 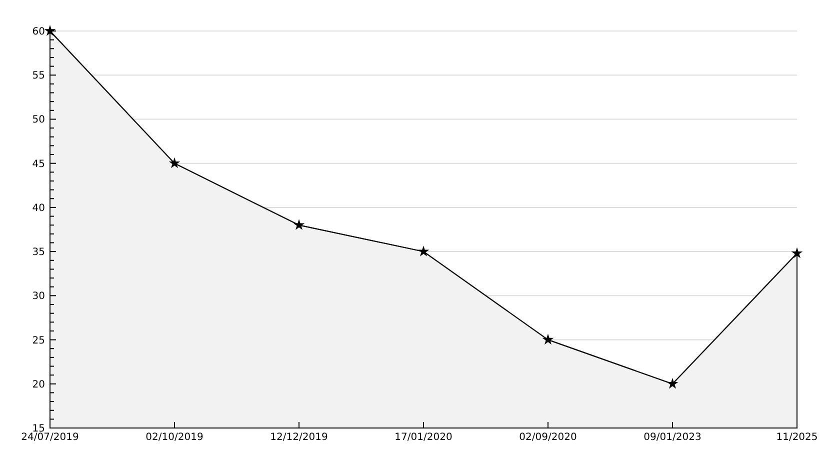 I want to click on y-tick-label: 55, so click(x=38, y=76).